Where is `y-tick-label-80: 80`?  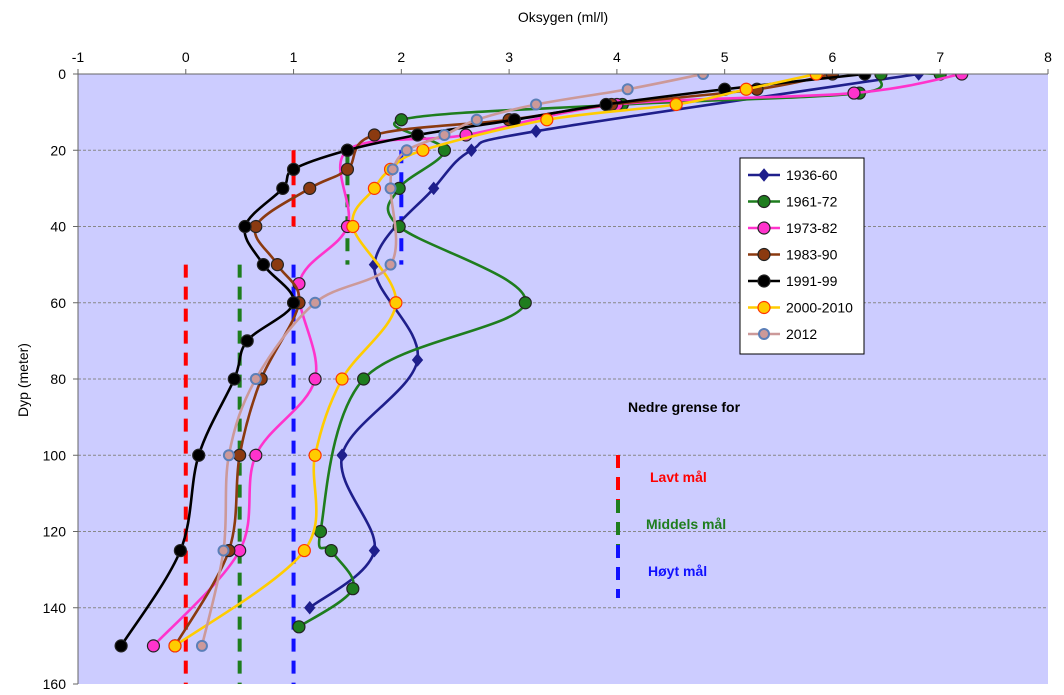
y-tick-label-80: 80 is located at coordinates (58, 379).